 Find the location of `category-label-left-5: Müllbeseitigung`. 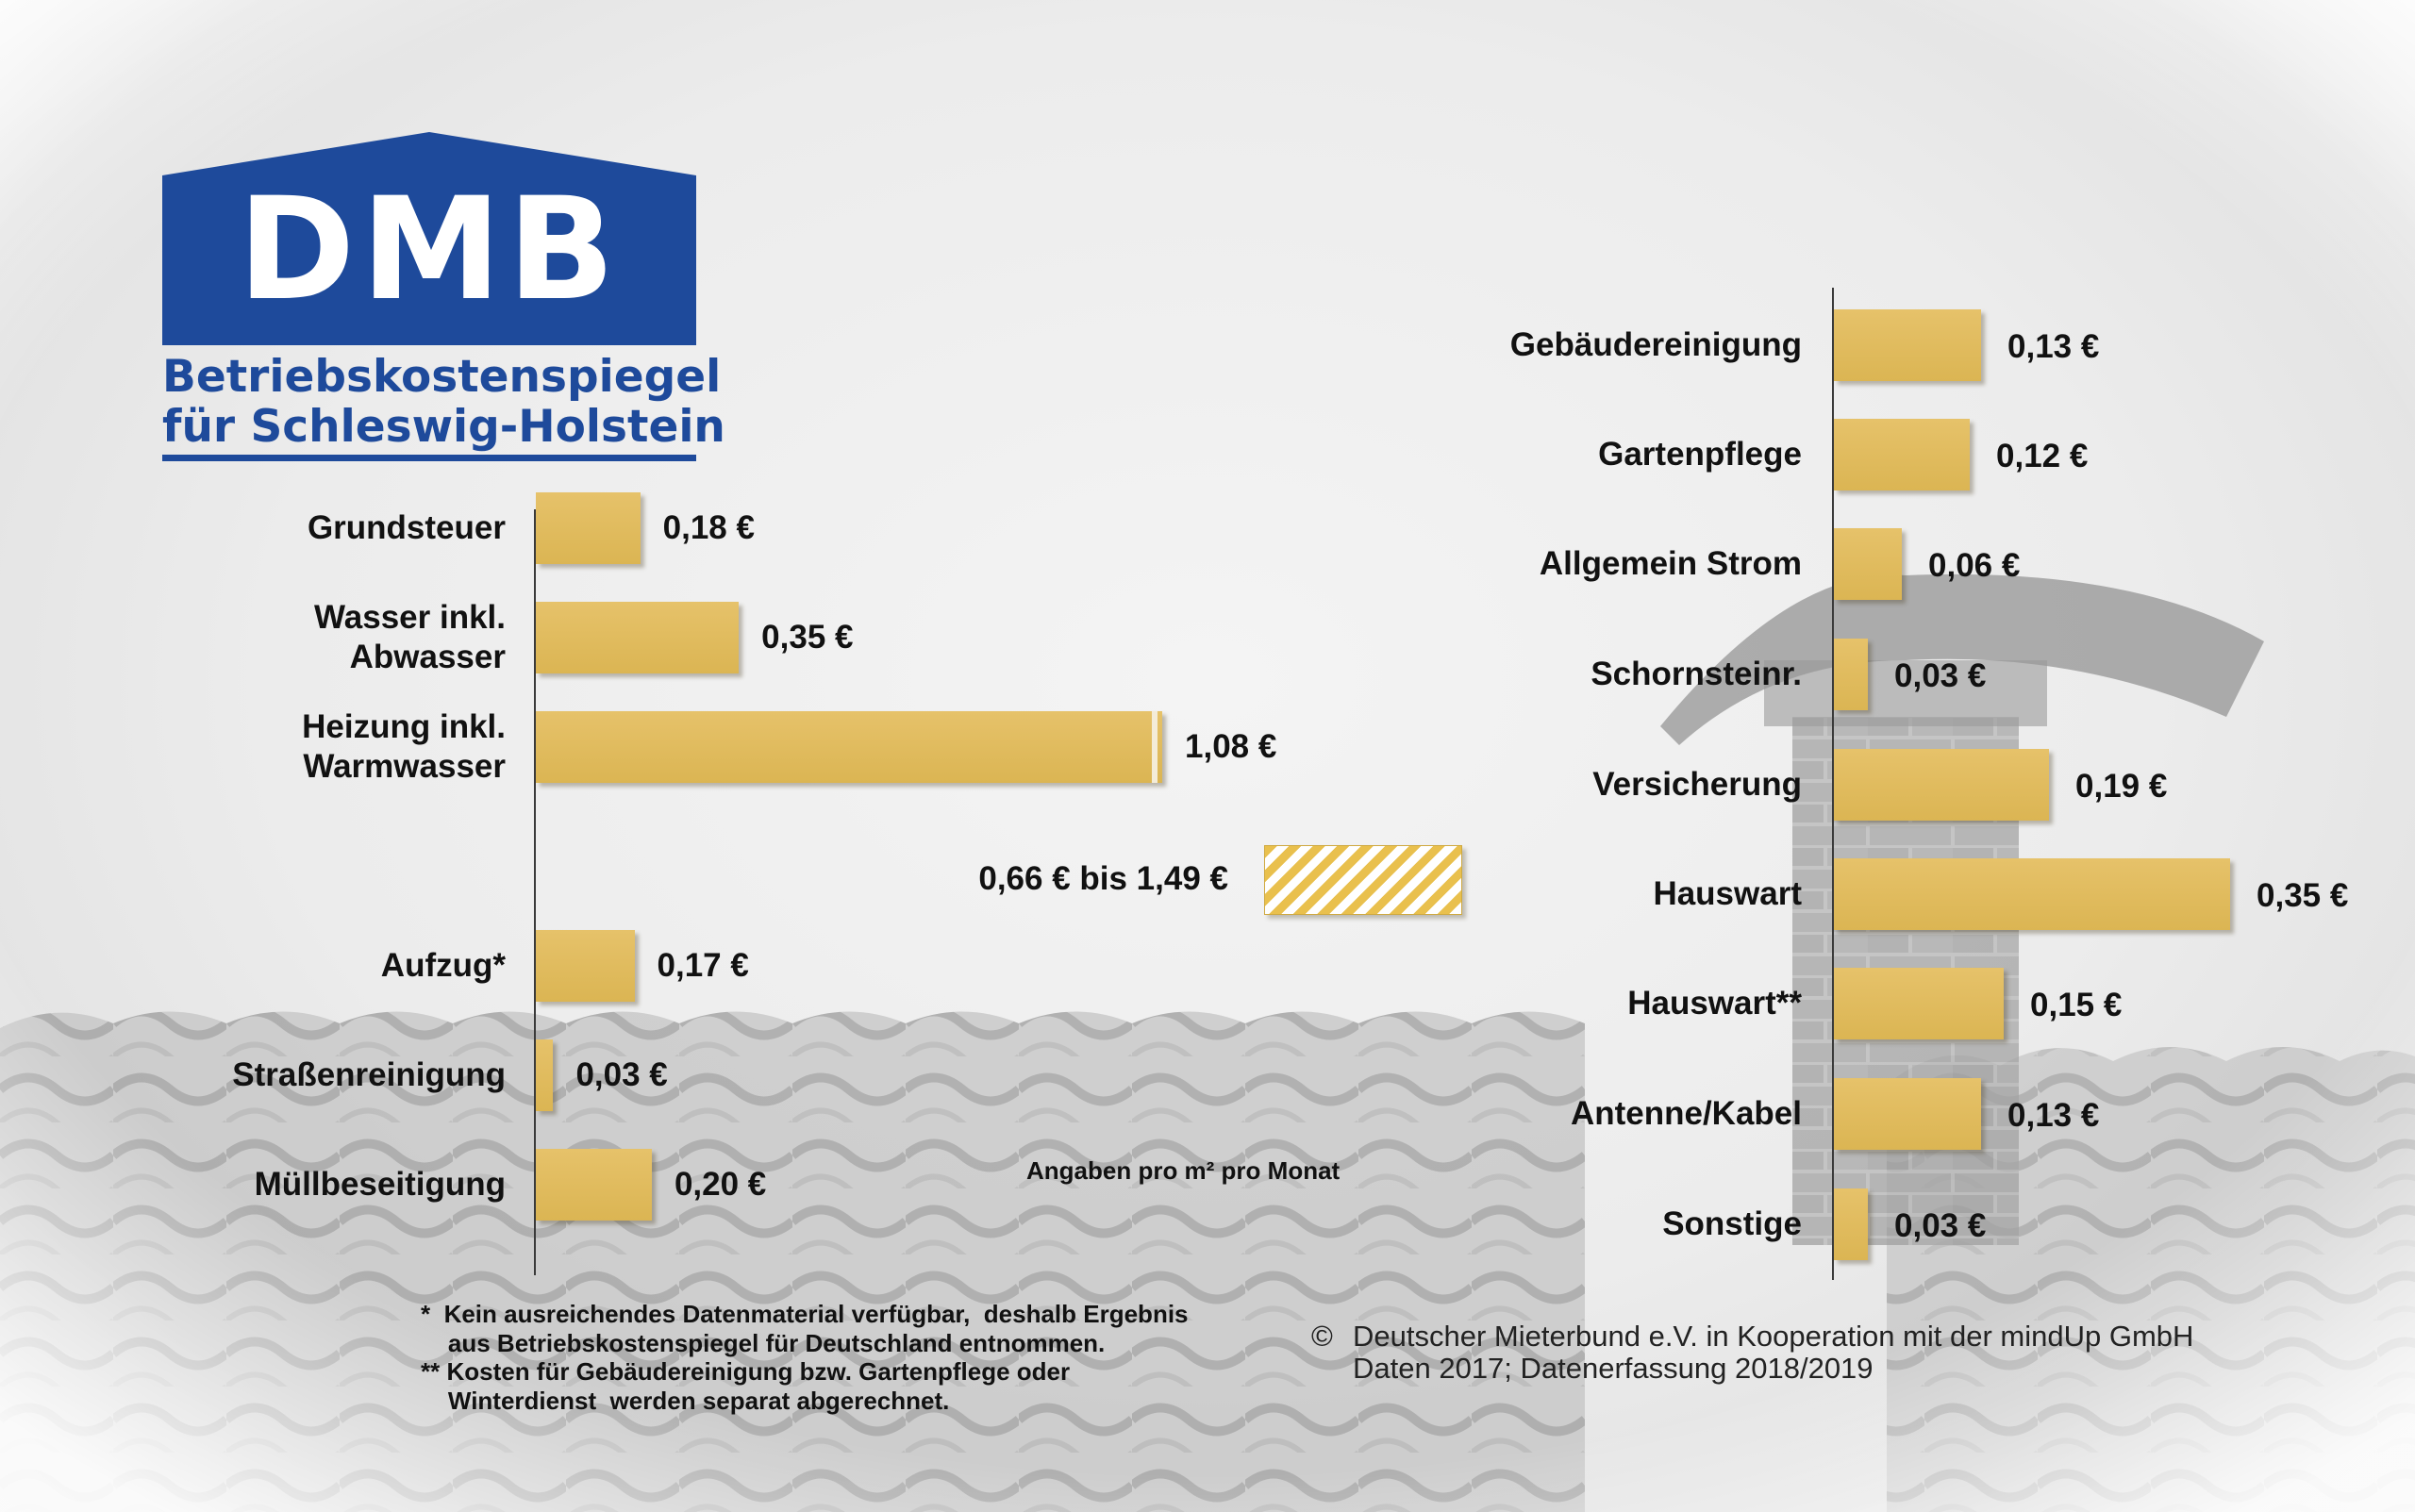

category-label-left-5: Müllbeseitigung is located at coordinates (380, 1184).